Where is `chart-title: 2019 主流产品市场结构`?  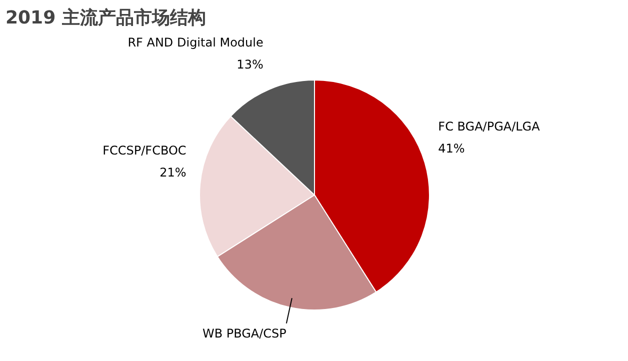 chart-title: 2019 主流产品市场结构 is located at coordinates (106, 18).